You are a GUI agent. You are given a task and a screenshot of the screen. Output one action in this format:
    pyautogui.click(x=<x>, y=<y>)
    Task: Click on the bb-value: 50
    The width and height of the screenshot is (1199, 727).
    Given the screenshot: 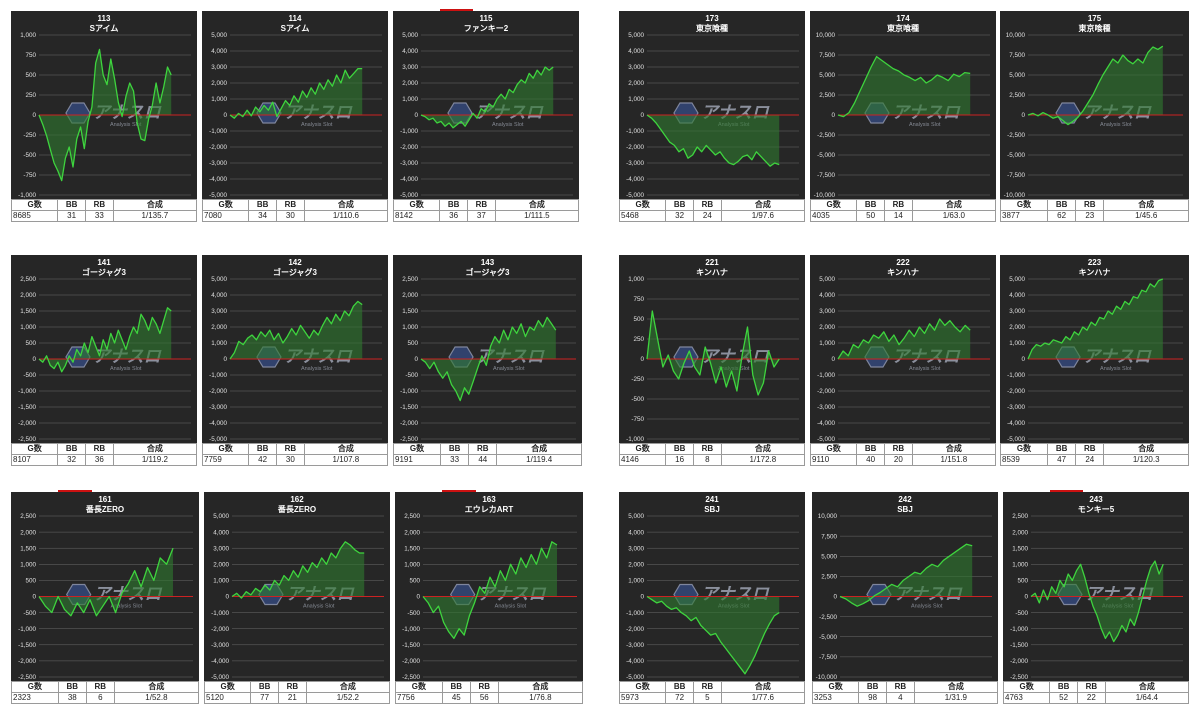 What is the action you would take?
    pyautogui.click(x=870, y=216)
    